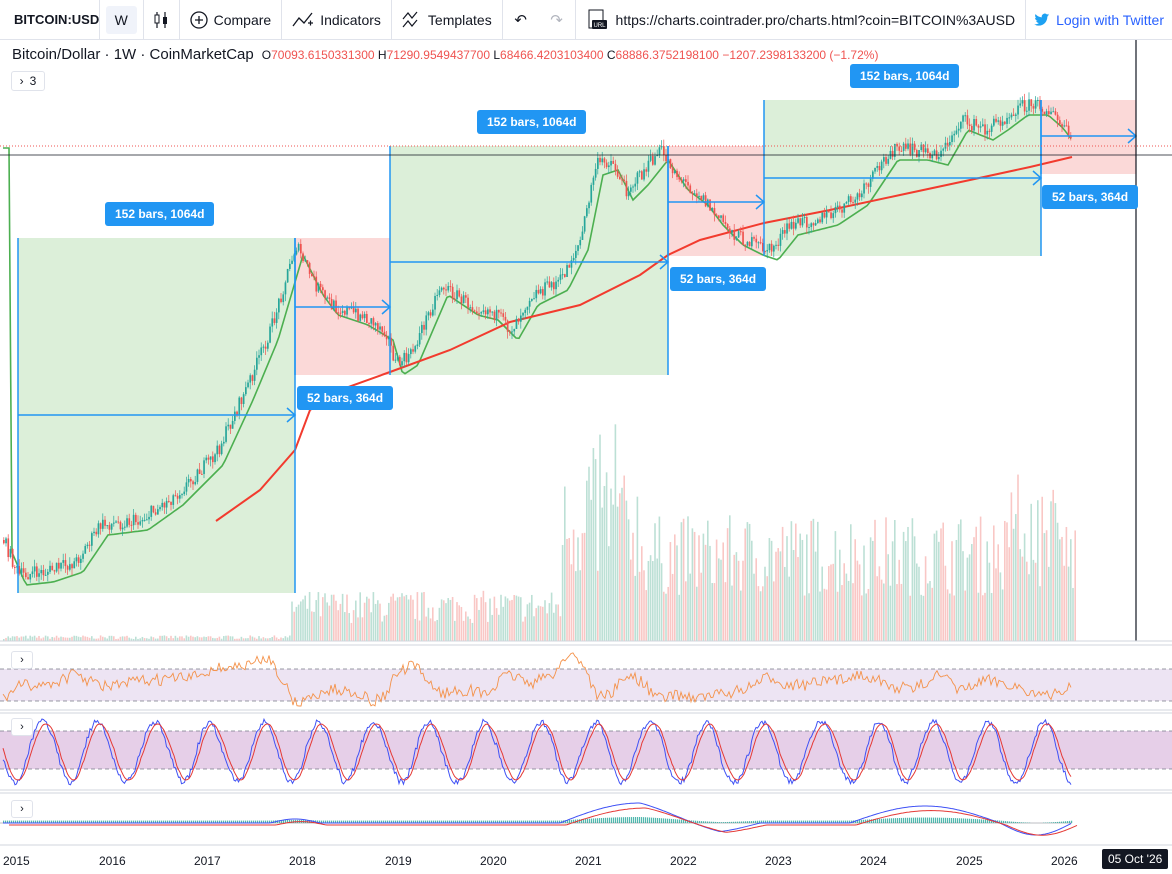 Image resolution: width=1172 pixels, height=874 pixels. Describe the element at coordinates (162, 20) in the screenshot. I see `candles-icon` at that location.